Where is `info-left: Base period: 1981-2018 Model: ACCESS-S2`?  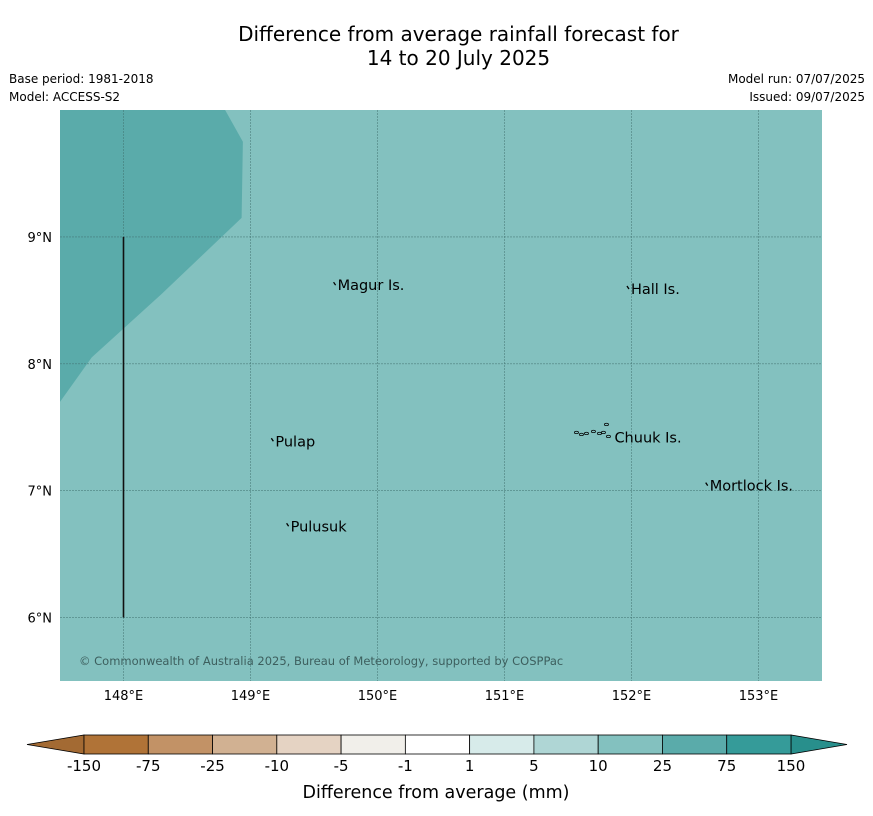
info-left: Base period: 1981-2018 Model: ACCESS-S2 is located at coordinates (81, 88).